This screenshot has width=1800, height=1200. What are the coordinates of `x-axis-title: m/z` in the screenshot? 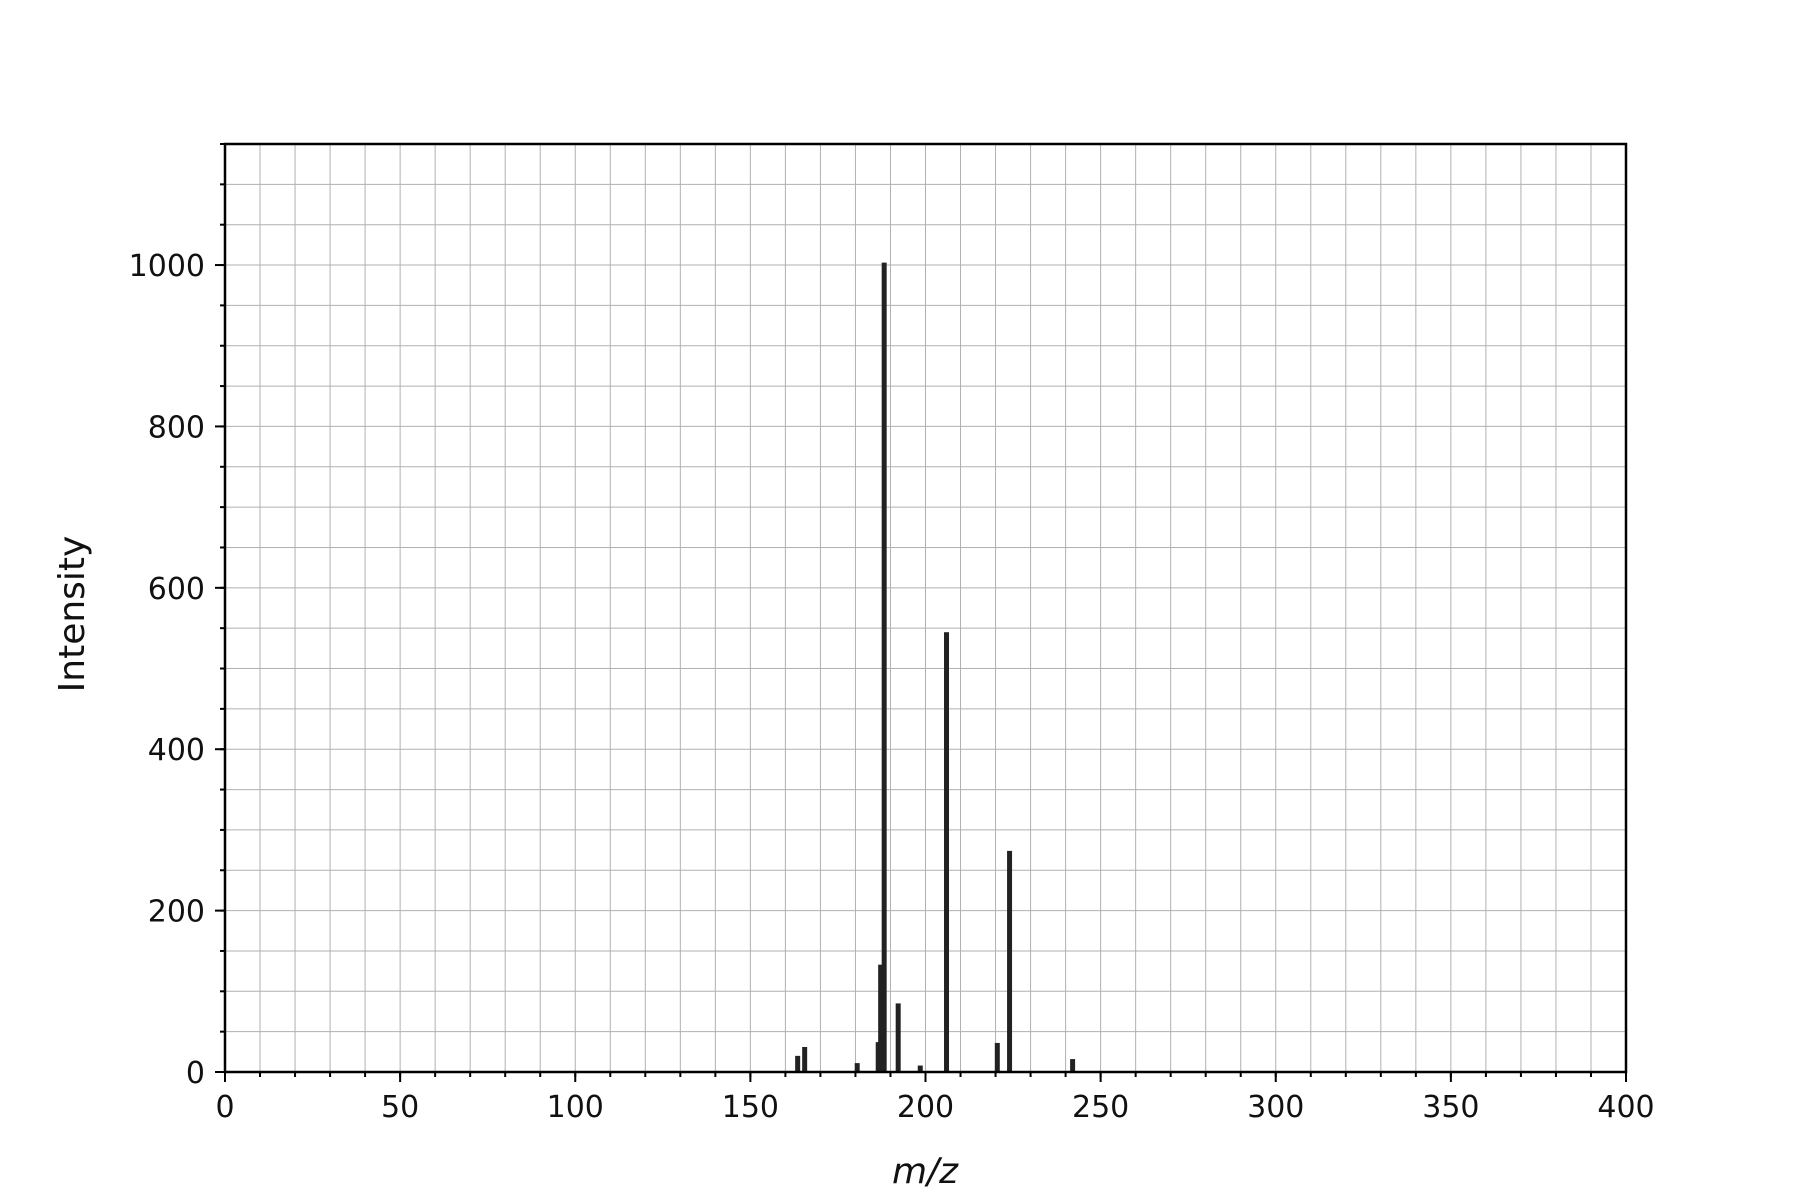 It's located at (925, 1171).